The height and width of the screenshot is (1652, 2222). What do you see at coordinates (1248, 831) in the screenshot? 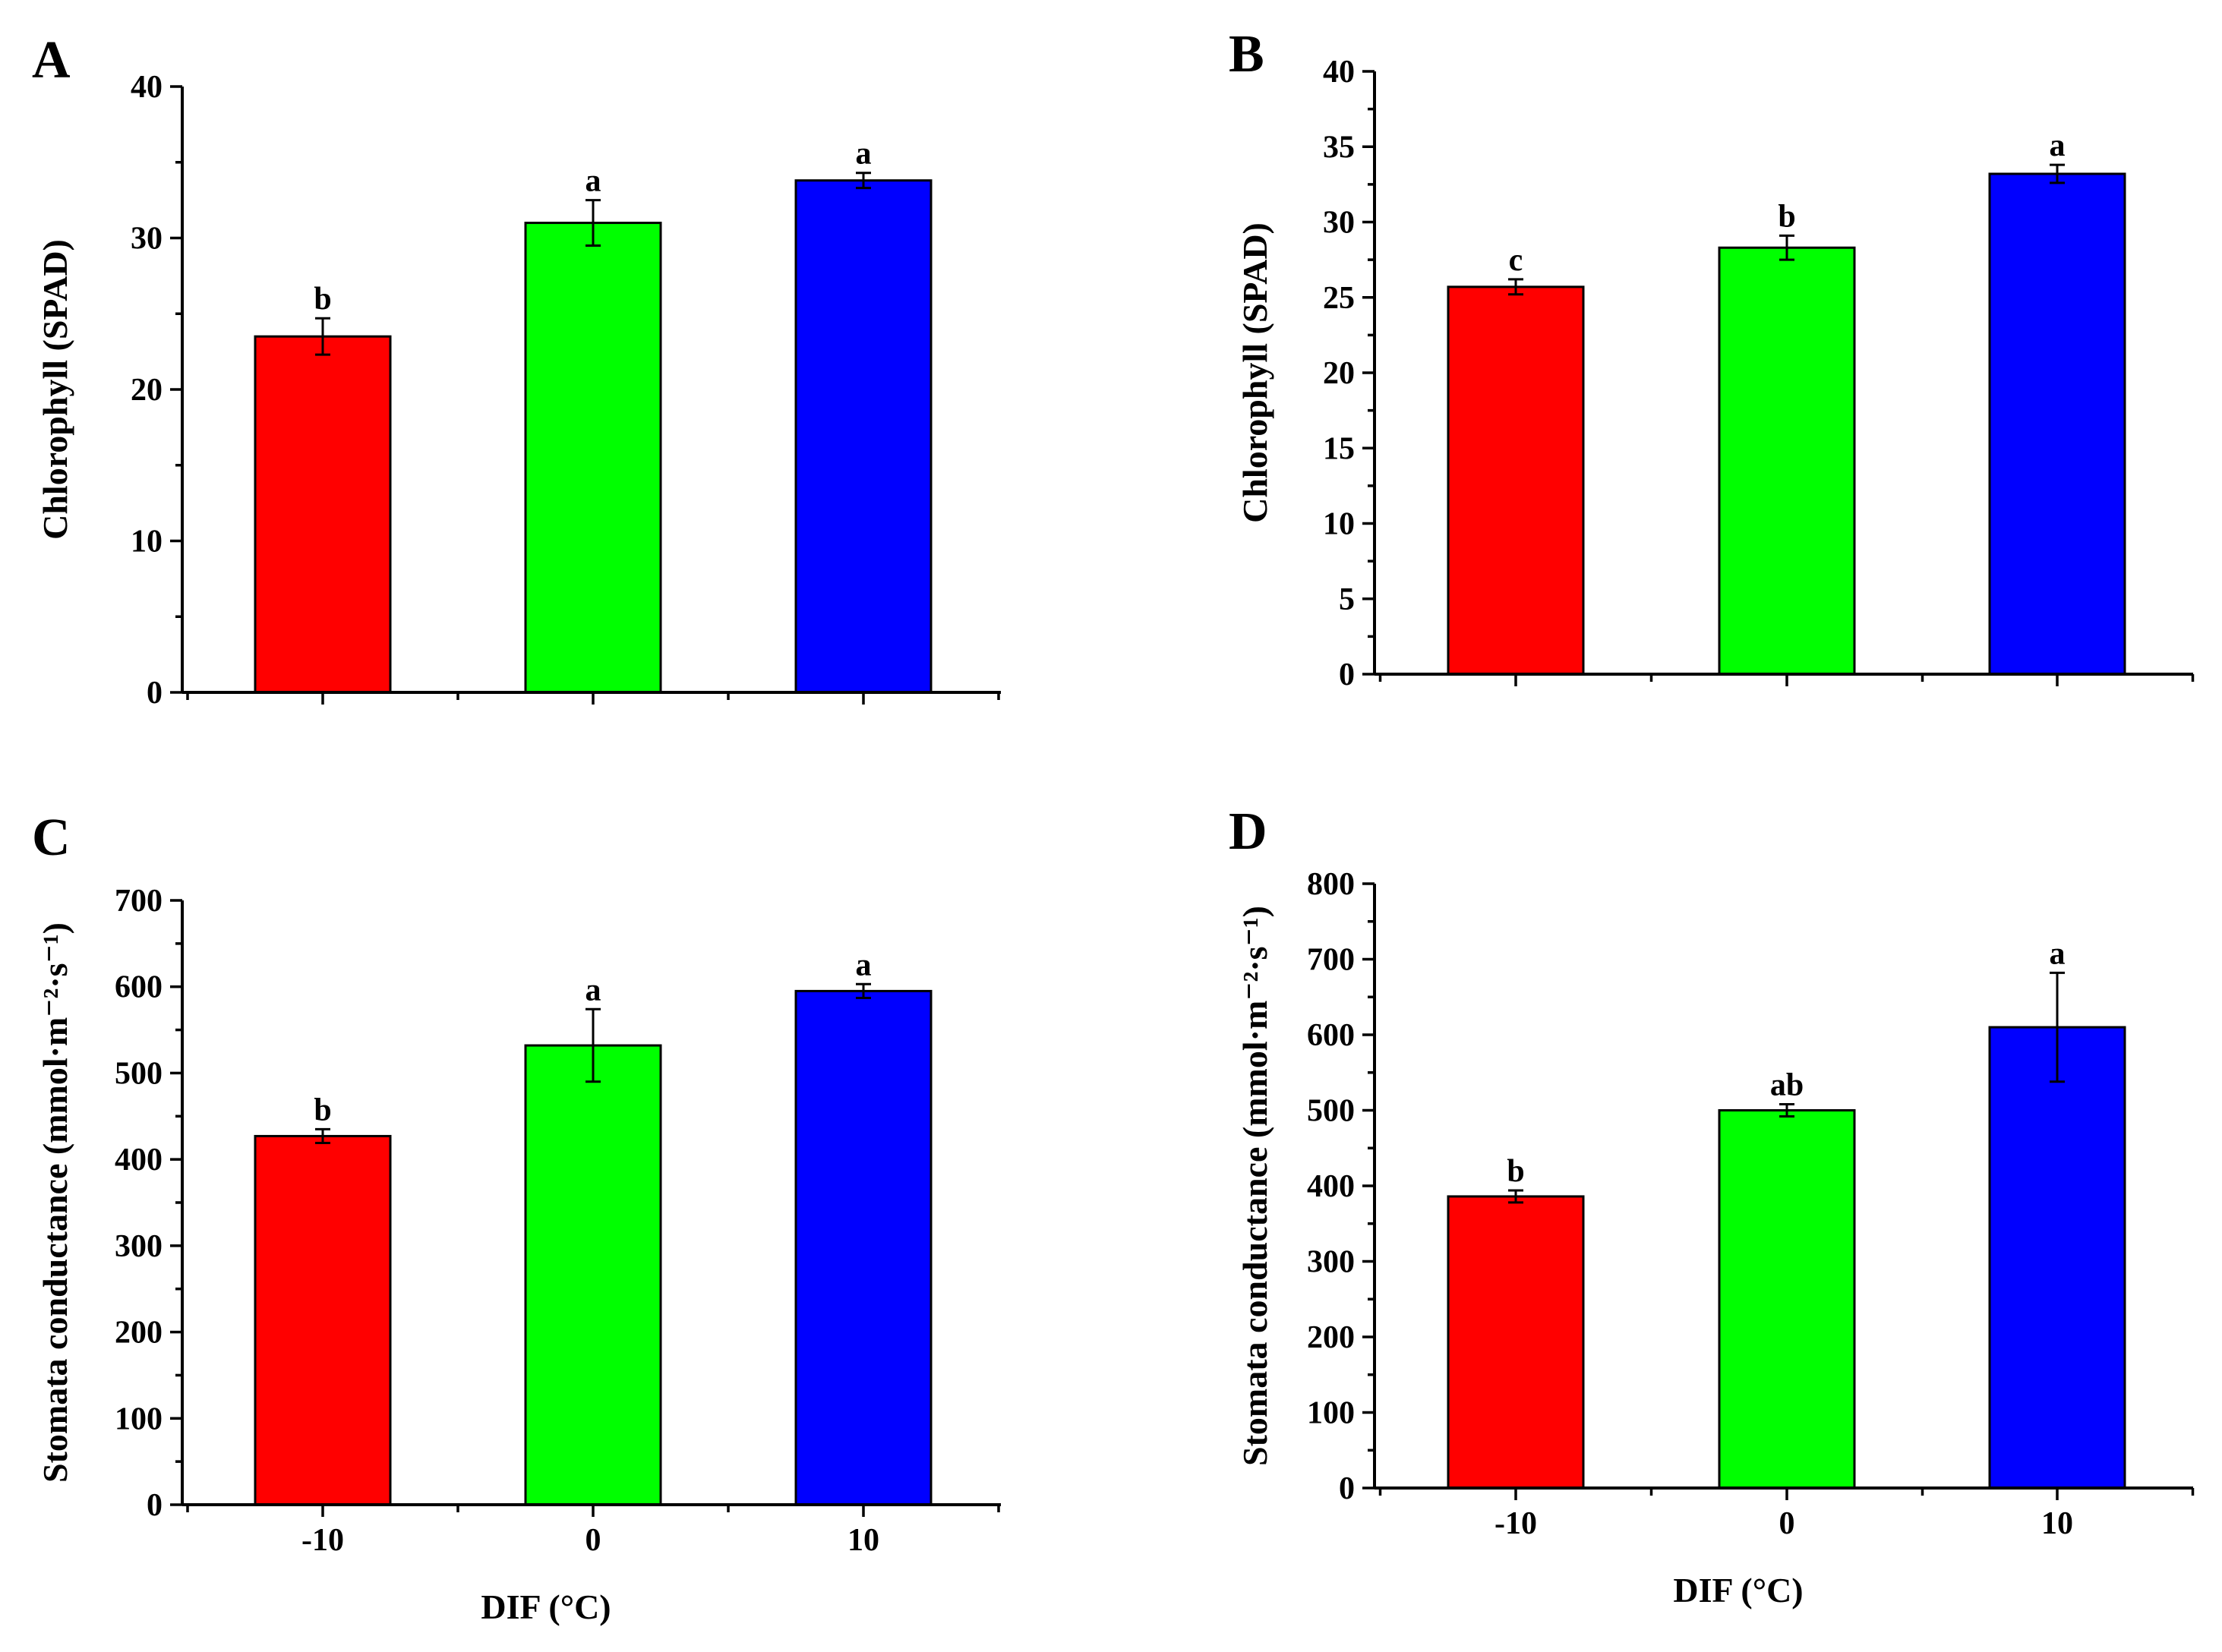
I see `panel-d-letter: D` at bounding box center [1248, 831].